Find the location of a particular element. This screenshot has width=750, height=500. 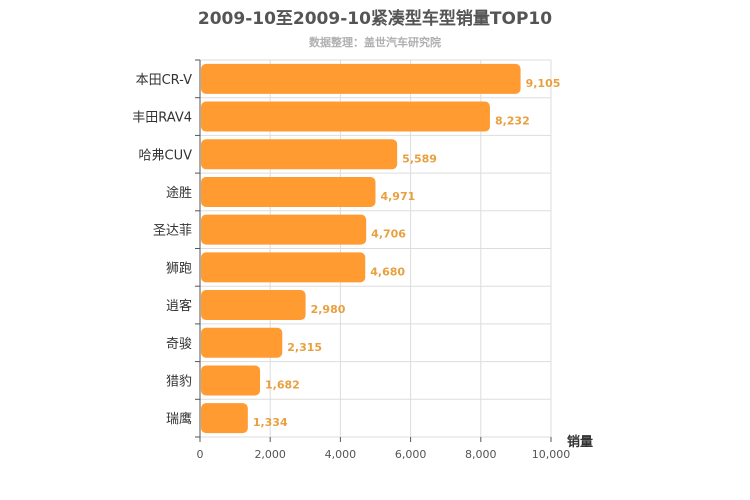

x-tick-label: 2,000 is located at coordinates (270, 454).